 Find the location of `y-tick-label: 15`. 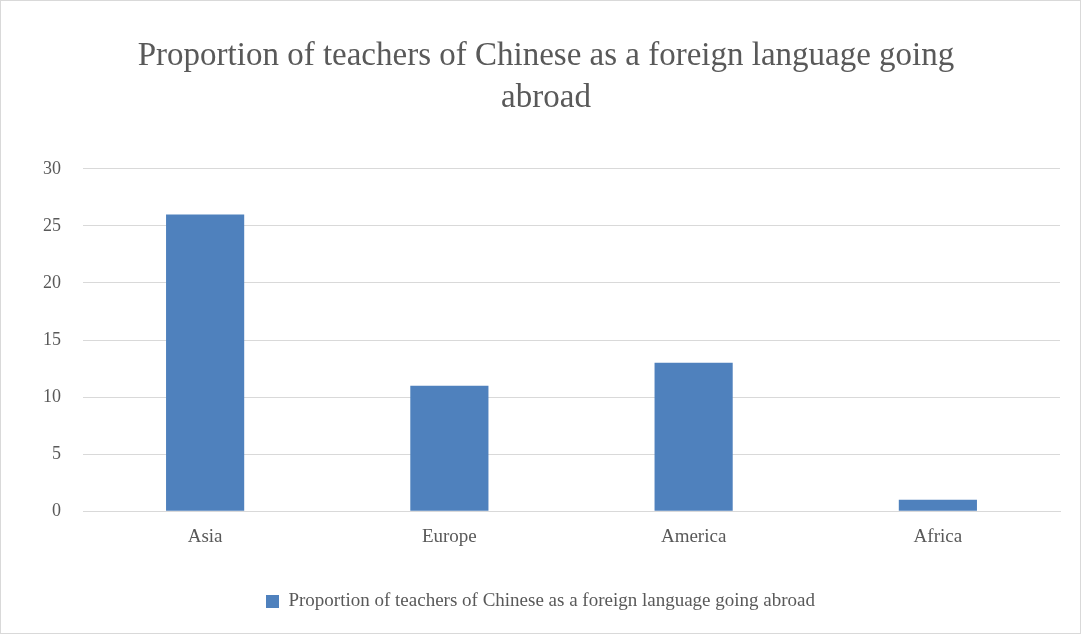

y-tick-label: 15 is located at coordinates (52, 338).